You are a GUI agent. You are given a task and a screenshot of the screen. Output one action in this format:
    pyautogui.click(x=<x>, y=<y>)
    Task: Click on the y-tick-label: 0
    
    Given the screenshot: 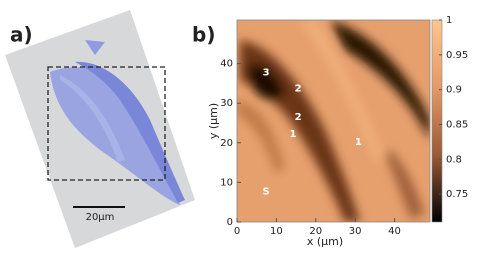 What is the action you would take?
    pyautogui.click(x=230, y=222)
    